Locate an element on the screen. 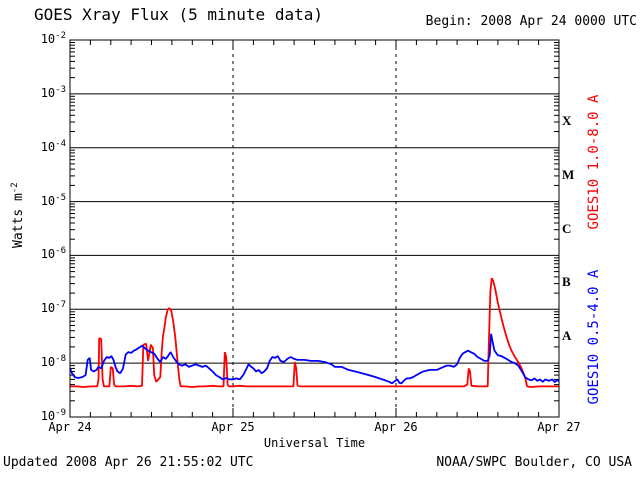 This screenshot has height=480, width=640. flare-class-letter-x: X is located at coordinates (567, 120).